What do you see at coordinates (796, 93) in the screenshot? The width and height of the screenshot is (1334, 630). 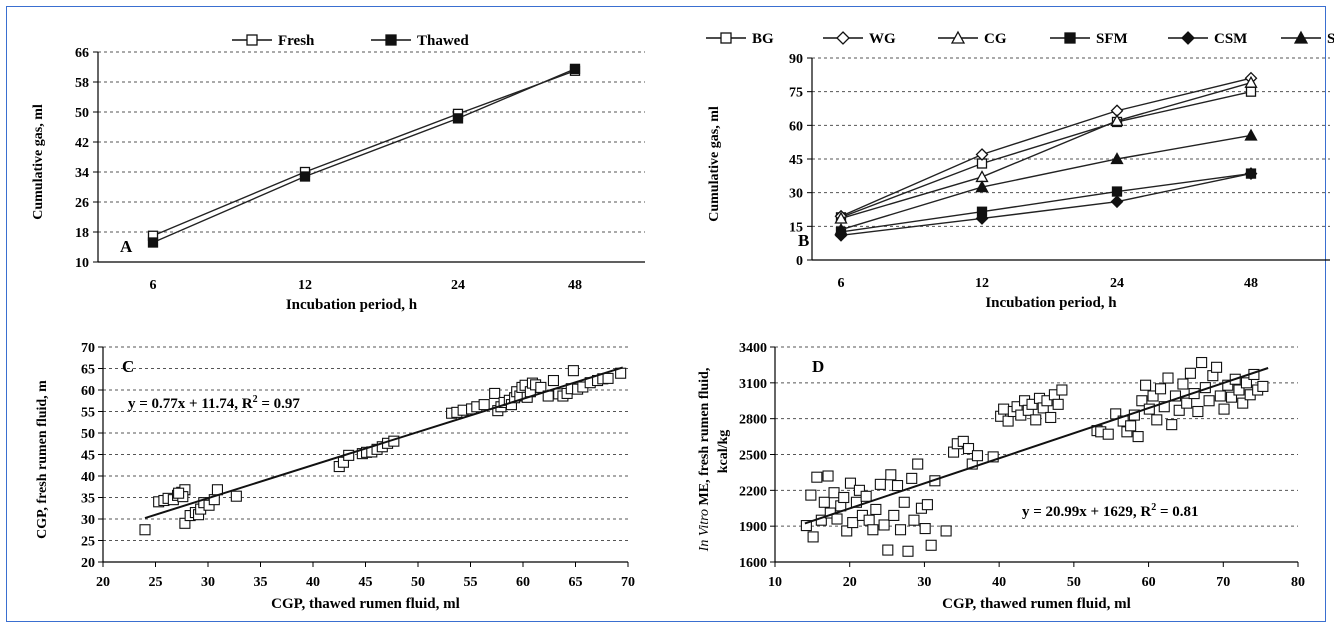 I see `y-tick-label: 75` at bounding box center [796, 93].